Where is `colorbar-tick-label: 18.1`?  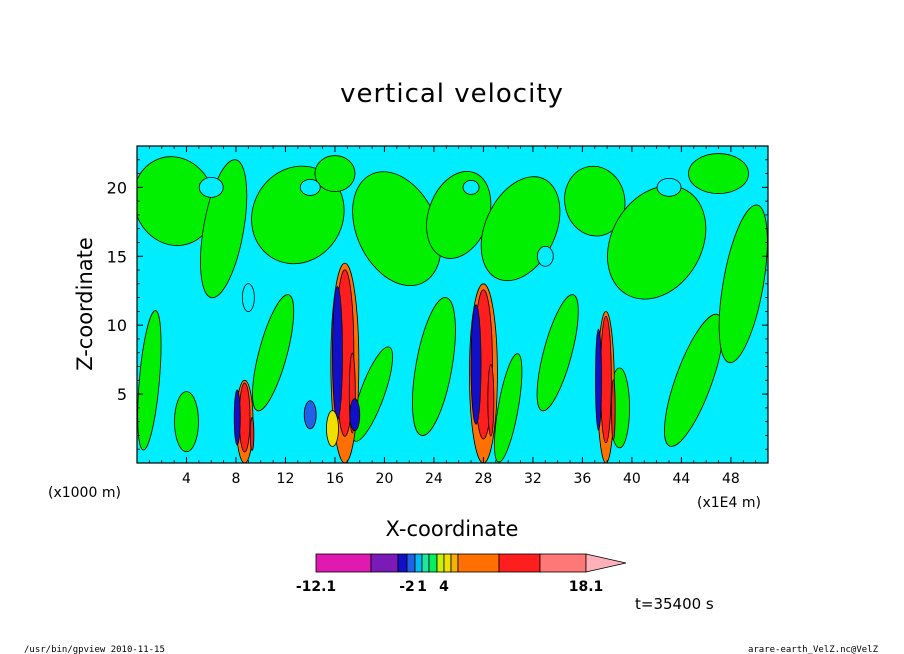
colorbar-tick-label: 18.1 is located at coordinates (586, 587).